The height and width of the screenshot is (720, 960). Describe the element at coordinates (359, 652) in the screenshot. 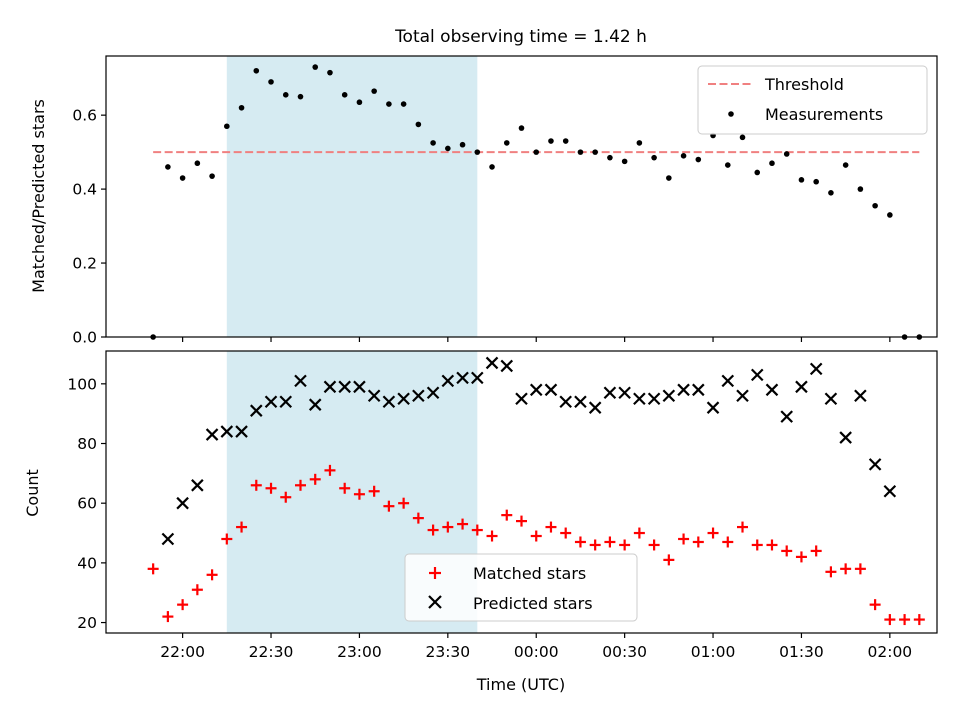

I see `x-tick-label: 23:00` at that location.